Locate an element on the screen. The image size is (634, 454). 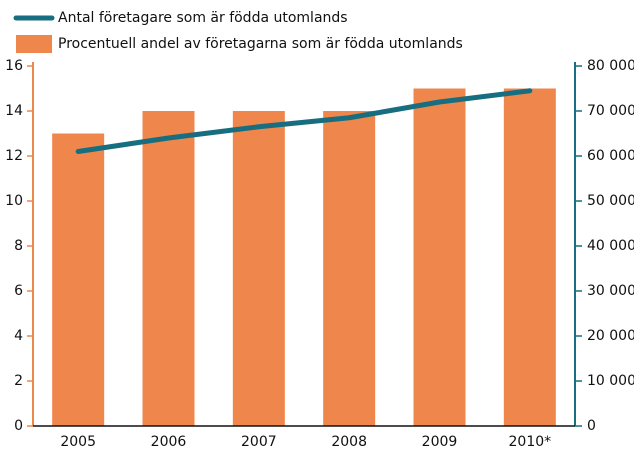
y-tick-label: 12 is located at coordinates (14, 156).